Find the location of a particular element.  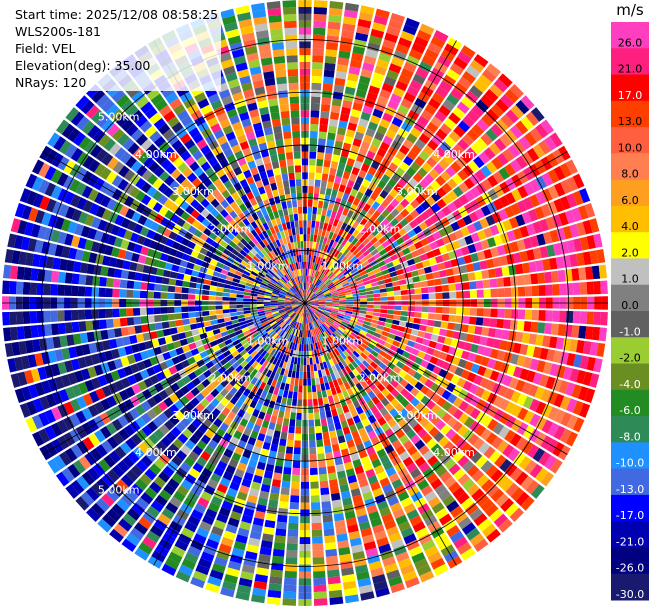

ray is located at coordinates (456, 322).